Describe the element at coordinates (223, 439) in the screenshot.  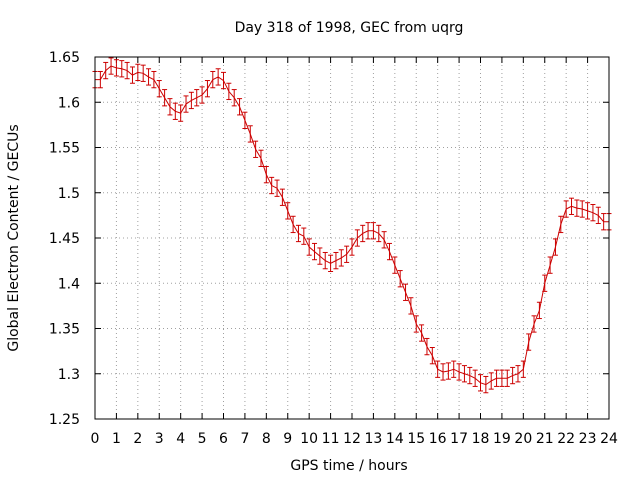
I see `x-tick-label: 6` at that location.